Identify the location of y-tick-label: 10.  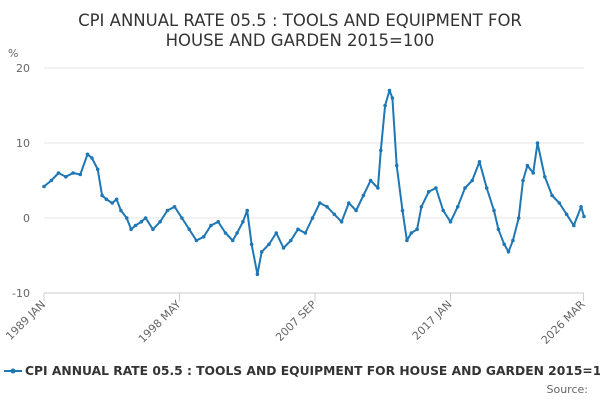
(23, 143).